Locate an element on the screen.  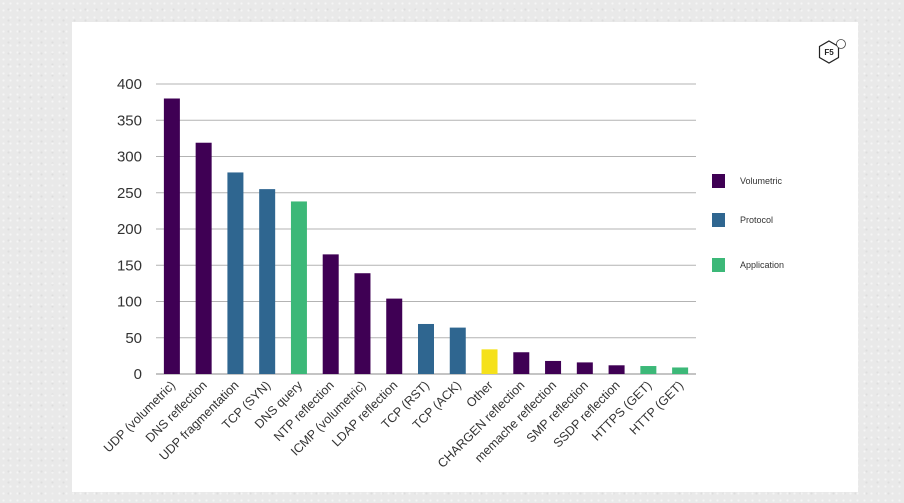
legend-label: Protocol is located at coordinates (756, 220).